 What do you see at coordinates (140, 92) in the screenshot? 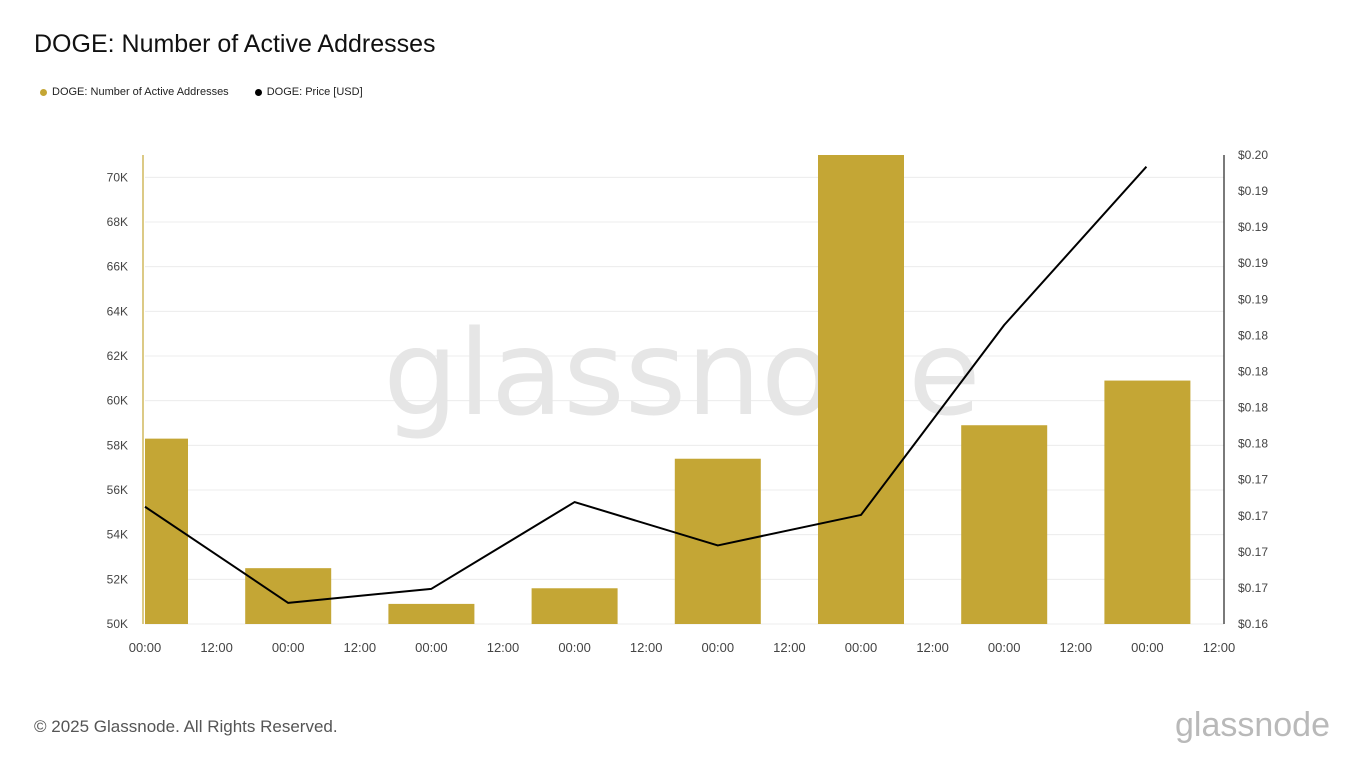
I see `legend-label-active-addresses: DOGE: Number of Active Addresses` at bounding box center [140, 92].